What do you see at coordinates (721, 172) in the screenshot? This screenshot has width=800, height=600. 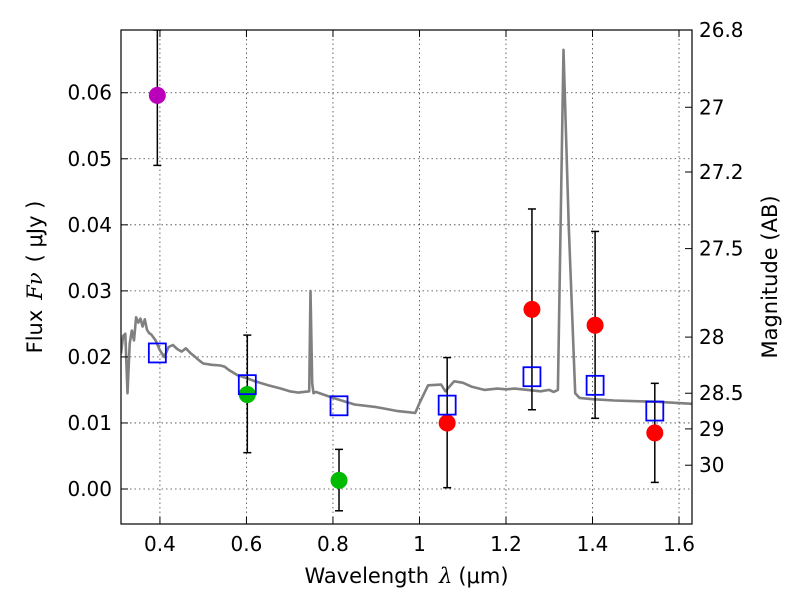 I see `mag-tick-label: 27.2` at bounding box center [721, 172].